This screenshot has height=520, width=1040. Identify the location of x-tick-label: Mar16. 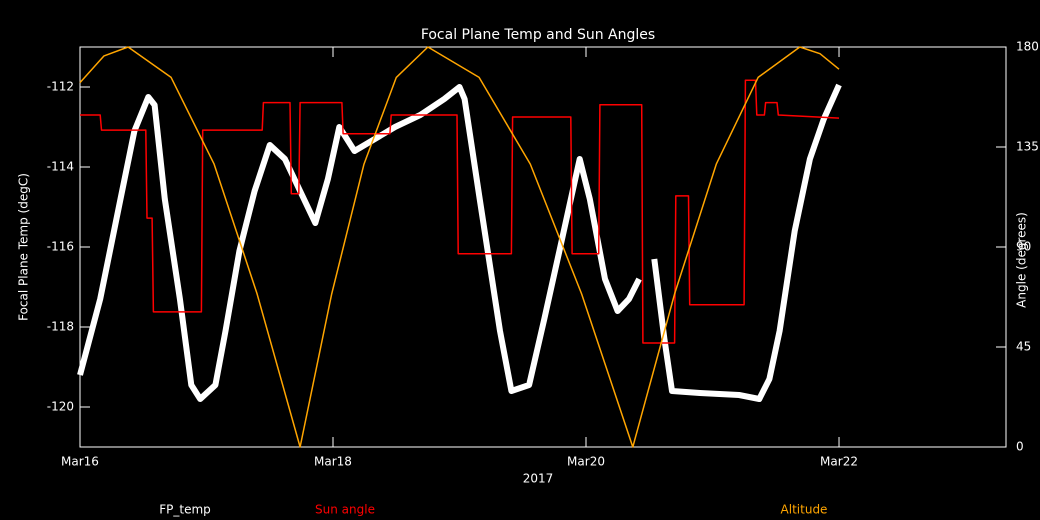
(80, 462).